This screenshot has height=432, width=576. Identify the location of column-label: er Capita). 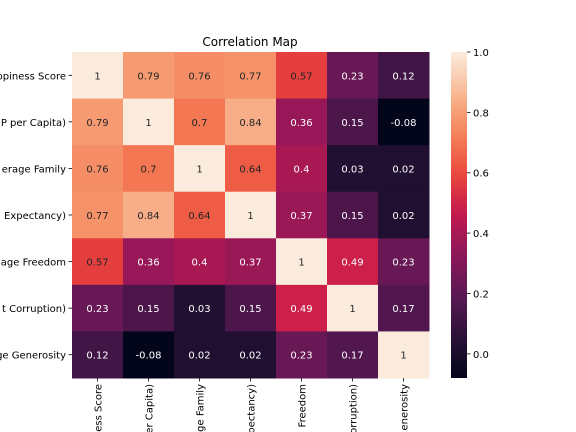
(150, 408).